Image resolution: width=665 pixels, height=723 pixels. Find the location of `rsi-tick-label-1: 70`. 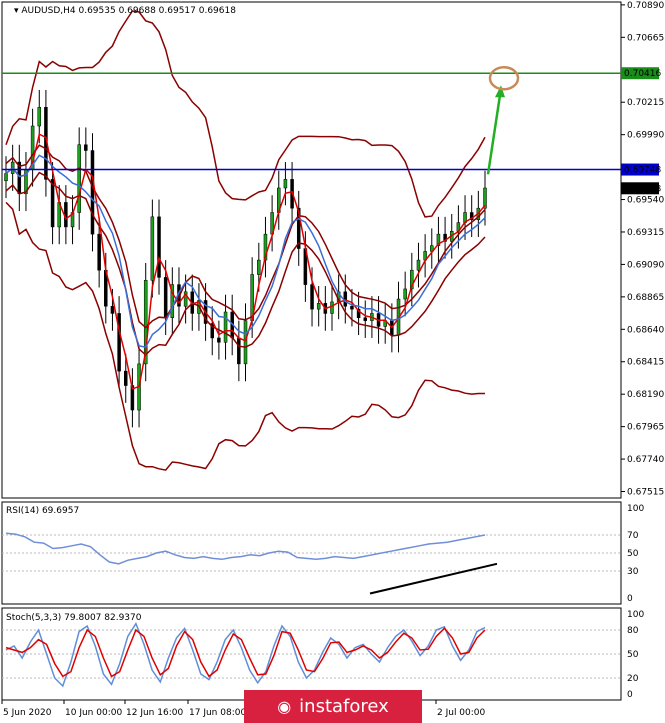

rsi-tick-label-1: 70 is located at coordinates (633, 536).